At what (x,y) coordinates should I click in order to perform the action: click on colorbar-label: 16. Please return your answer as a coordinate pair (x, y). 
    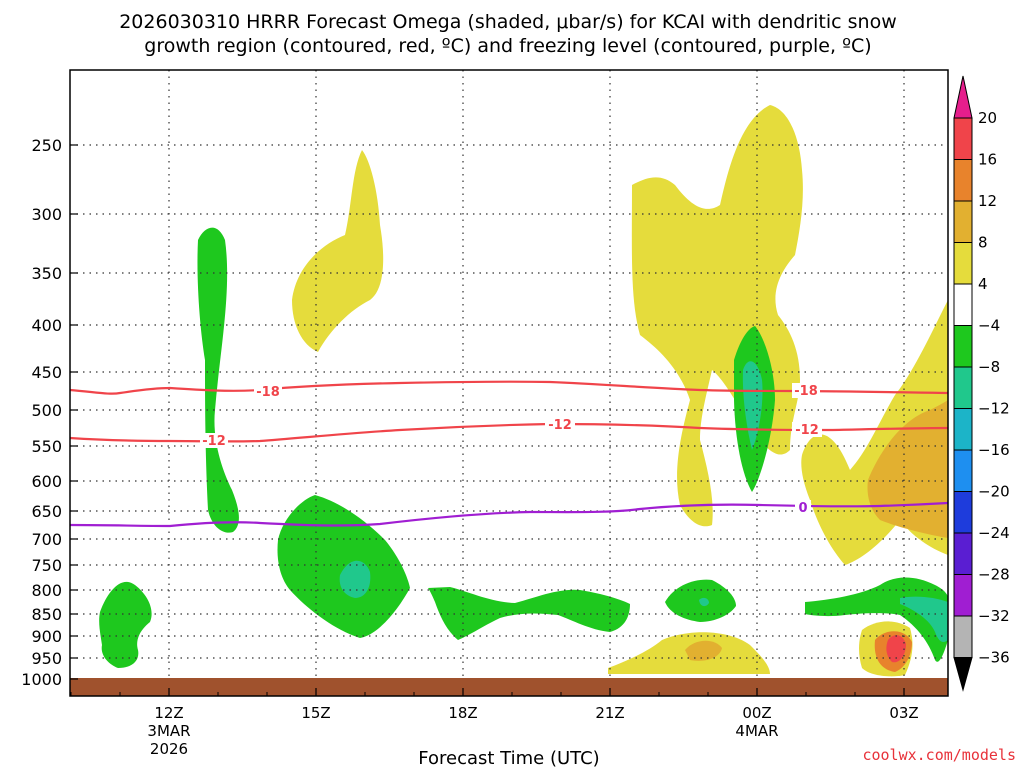
    Looking at the image, I should click on (987, 160).